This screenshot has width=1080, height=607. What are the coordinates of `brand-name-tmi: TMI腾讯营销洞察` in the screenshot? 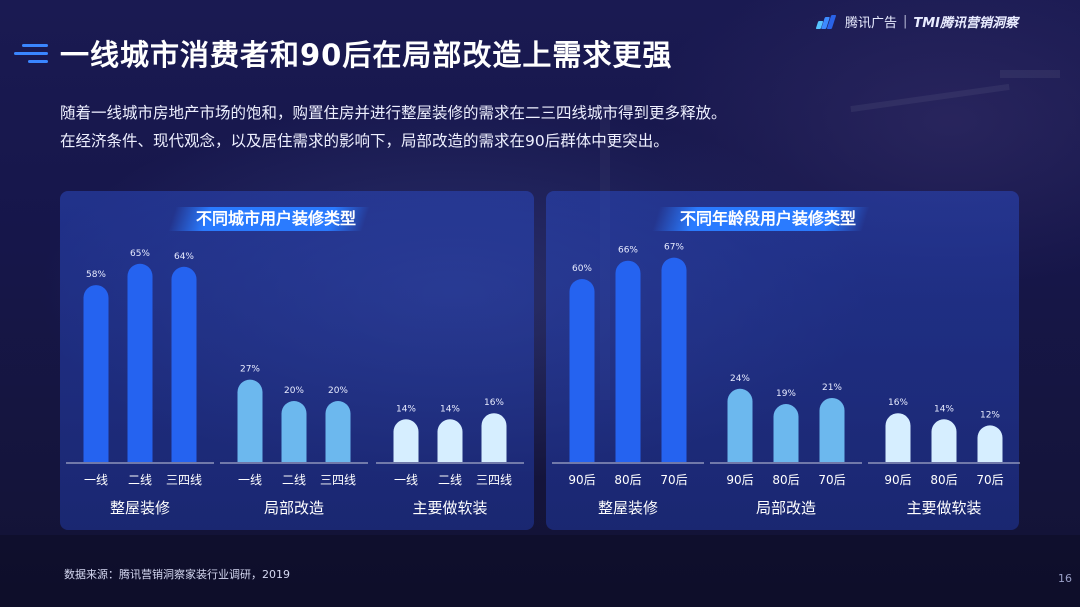 It's located at (965, 23).